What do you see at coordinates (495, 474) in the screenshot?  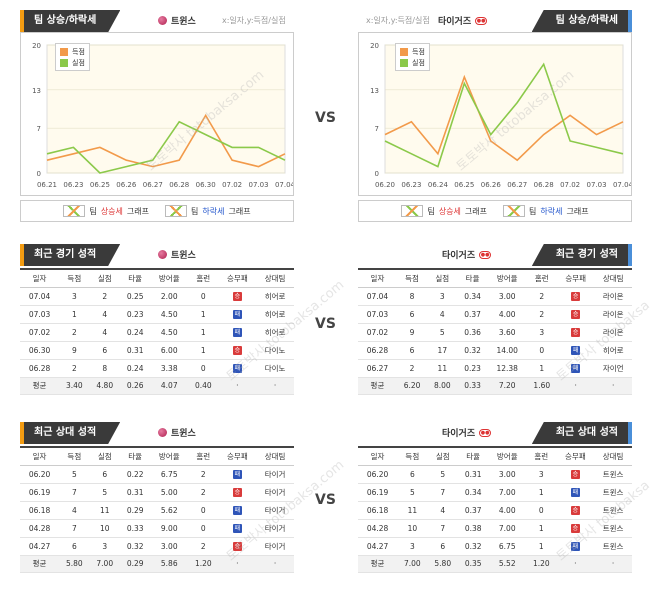 I see `table-row: 06.20 6 5 0.31 3.00 3 승 트윈스` at bounding box center [495, 474].